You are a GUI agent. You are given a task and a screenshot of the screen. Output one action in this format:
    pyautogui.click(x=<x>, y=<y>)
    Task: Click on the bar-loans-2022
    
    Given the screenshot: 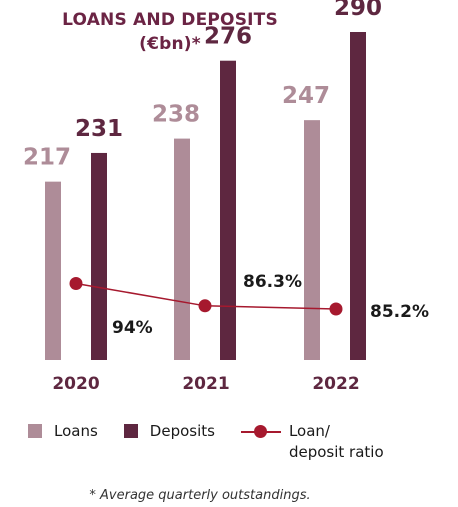 What is the action you would take?
    pyautogui.click(x=312, y=240)
    